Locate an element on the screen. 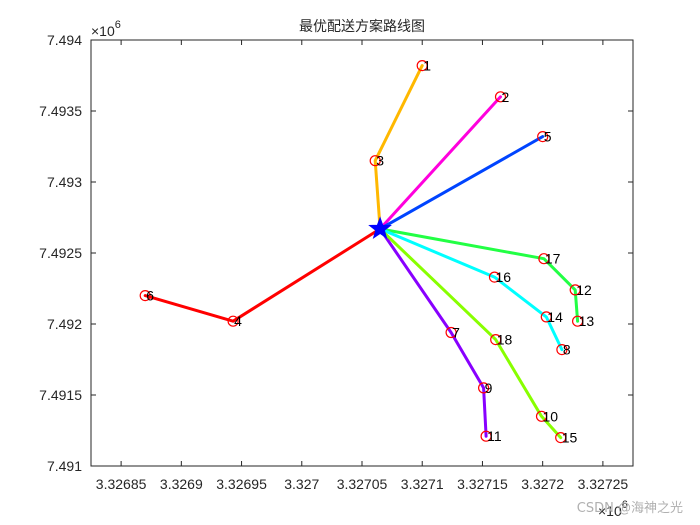 Image resolution: width=700 pixels, height=525 pixels. point-label: 14 is located at coordinates (555, 317).